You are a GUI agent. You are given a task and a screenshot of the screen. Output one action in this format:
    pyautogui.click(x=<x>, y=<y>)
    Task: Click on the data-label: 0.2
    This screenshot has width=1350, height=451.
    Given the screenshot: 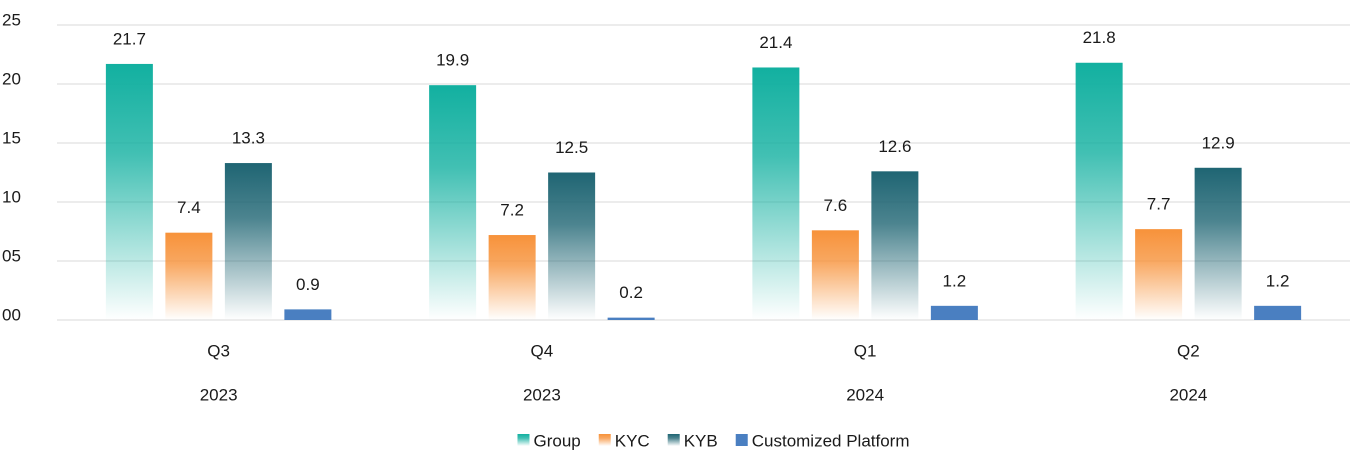 What is the action you would take?
    pyautogui.click(x=631, y=292)
    